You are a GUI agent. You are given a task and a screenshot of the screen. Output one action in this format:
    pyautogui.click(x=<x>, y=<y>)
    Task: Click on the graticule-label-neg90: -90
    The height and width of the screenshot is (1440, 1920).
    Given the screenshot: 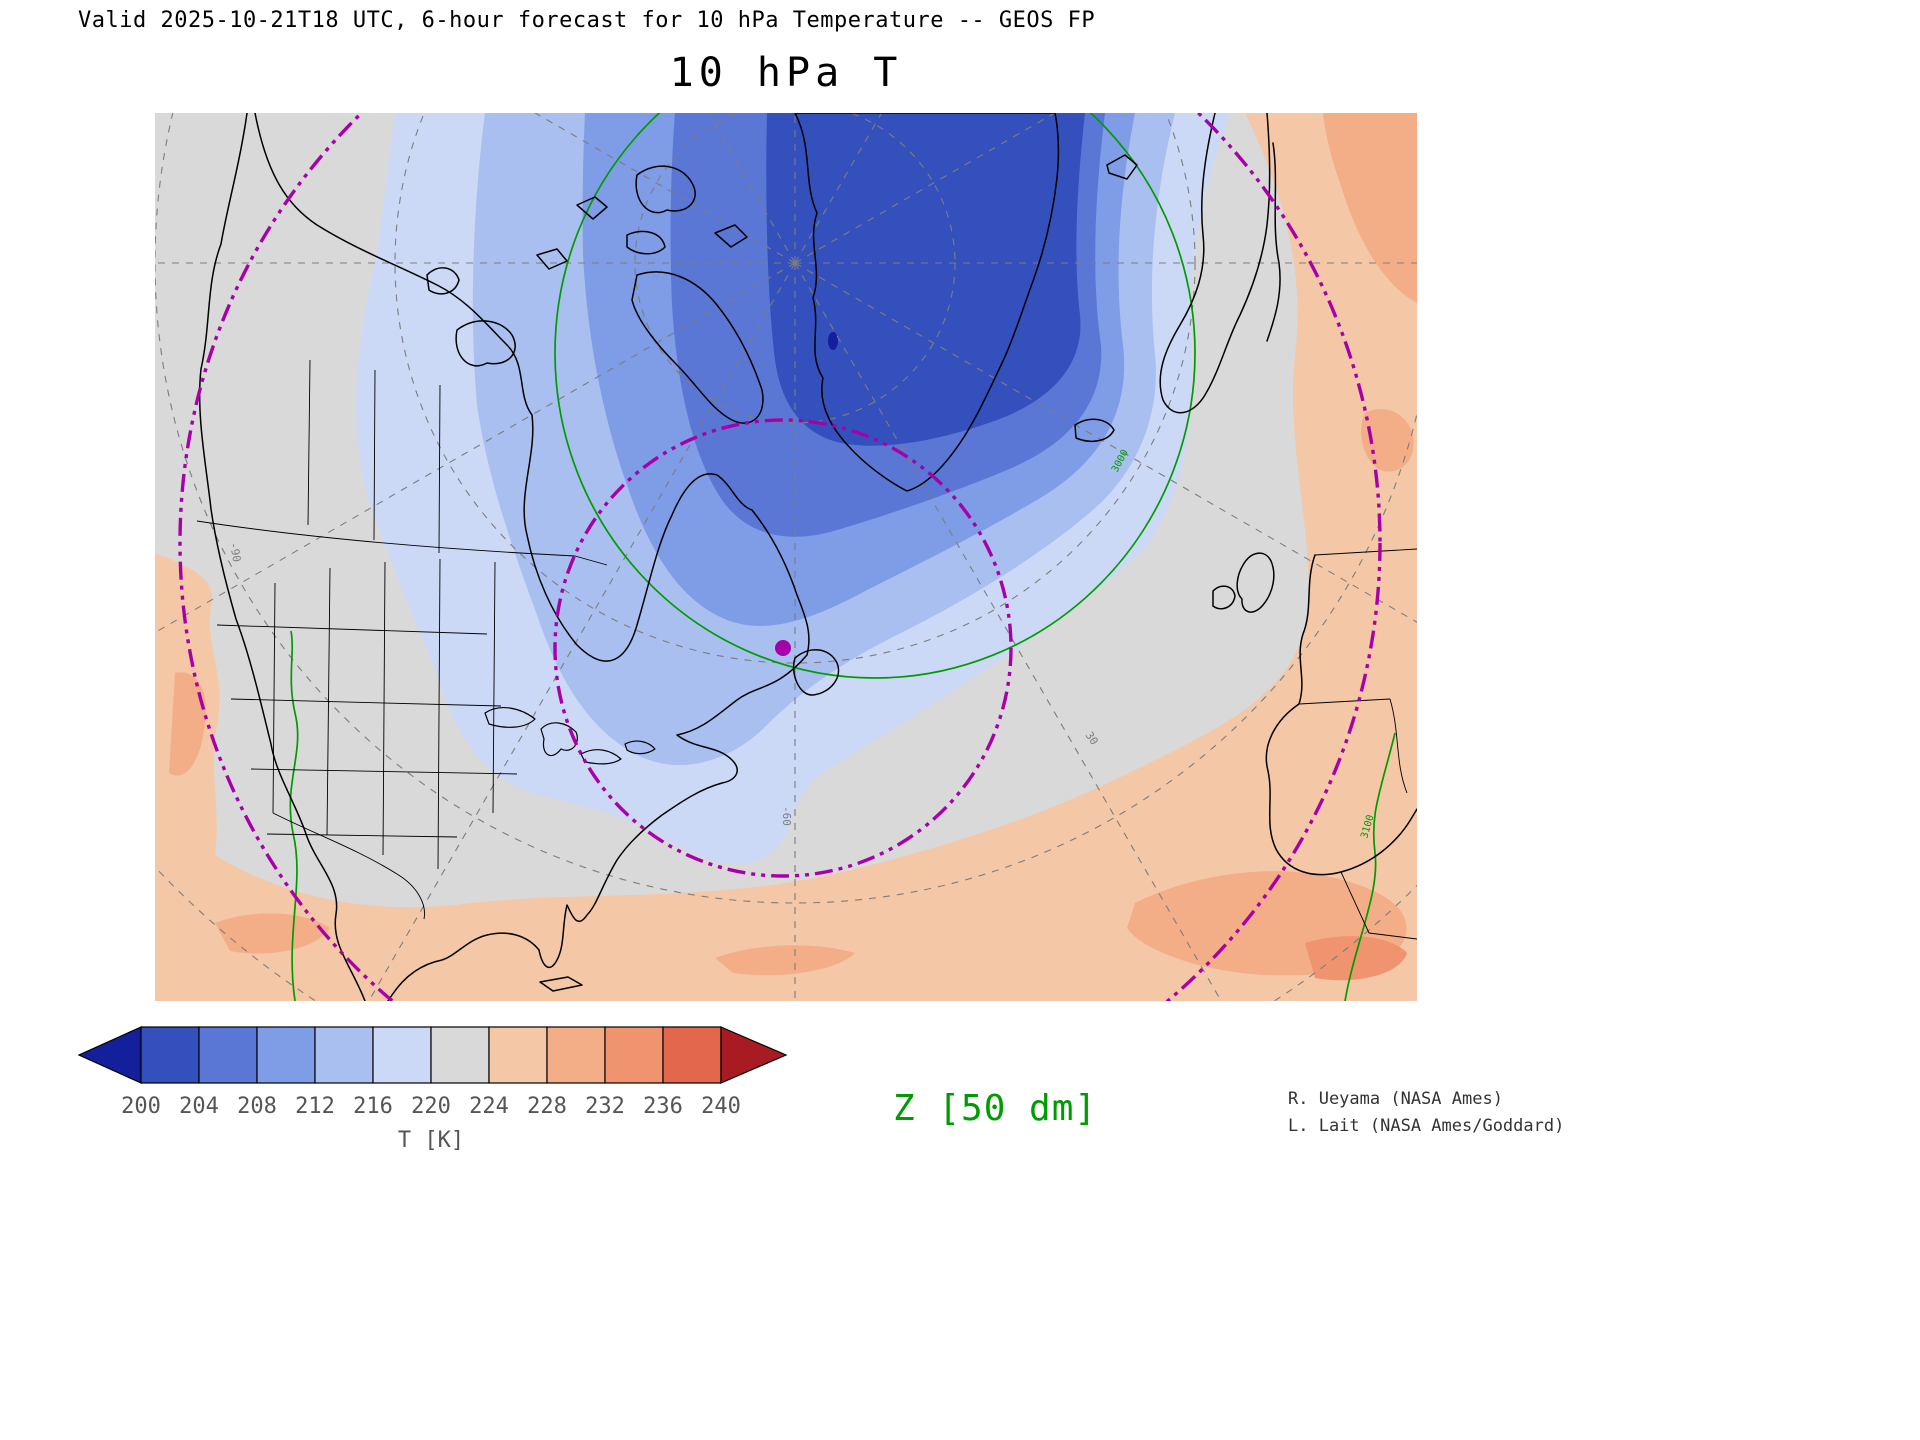 What is the action you would take?
    pyautogui.click(x=235, y=552)
    